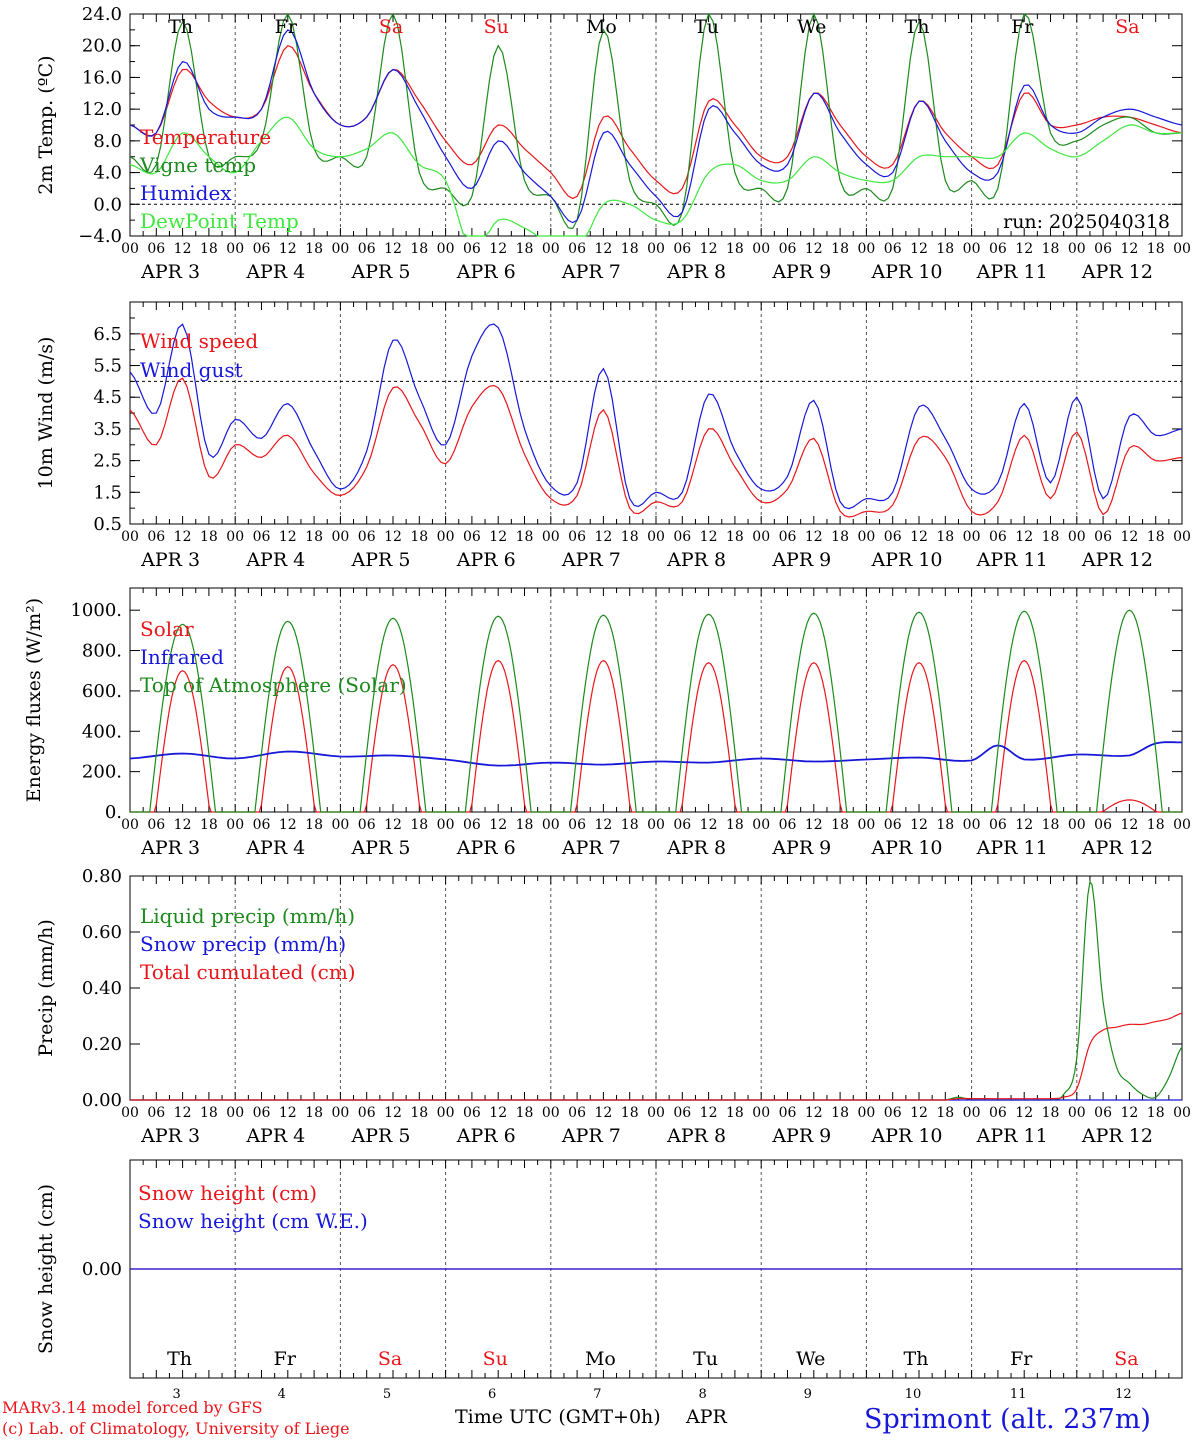 This screenshot has height=1440, width=1194. Describe the element at coordinates (811, 27) in the screenshot. I see `day-of-week-label: We` at that location.